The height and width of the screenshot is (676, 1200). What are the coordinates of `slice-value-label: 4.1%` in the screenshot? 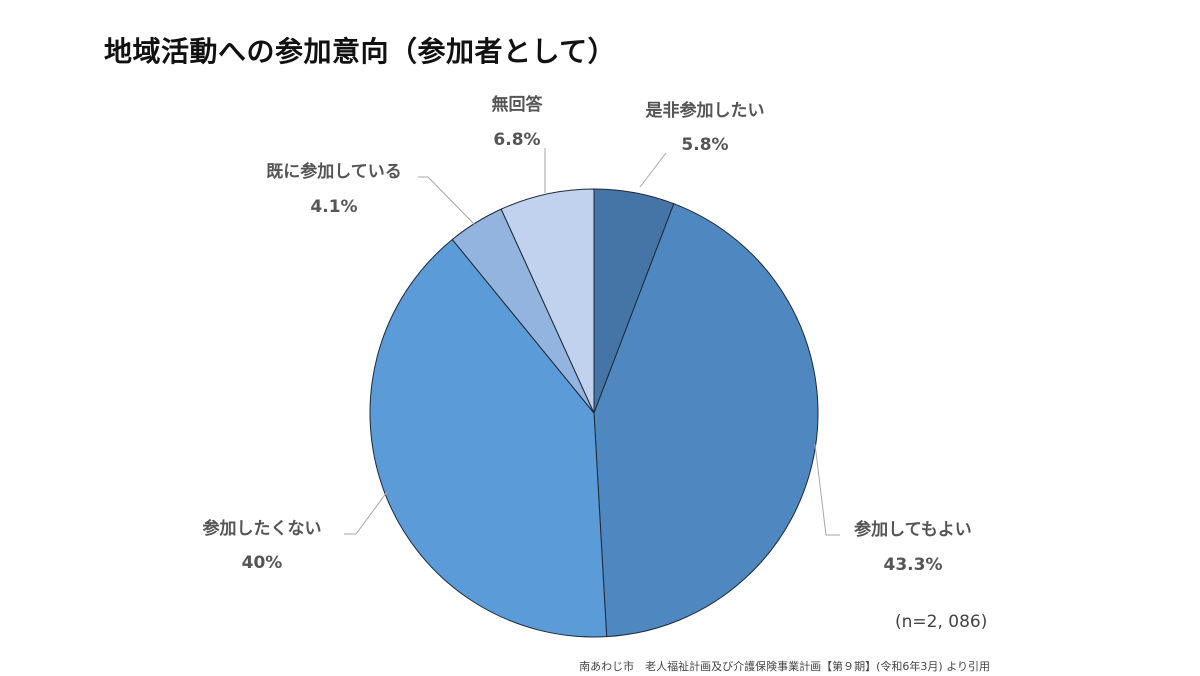 It's located at (333, 207).